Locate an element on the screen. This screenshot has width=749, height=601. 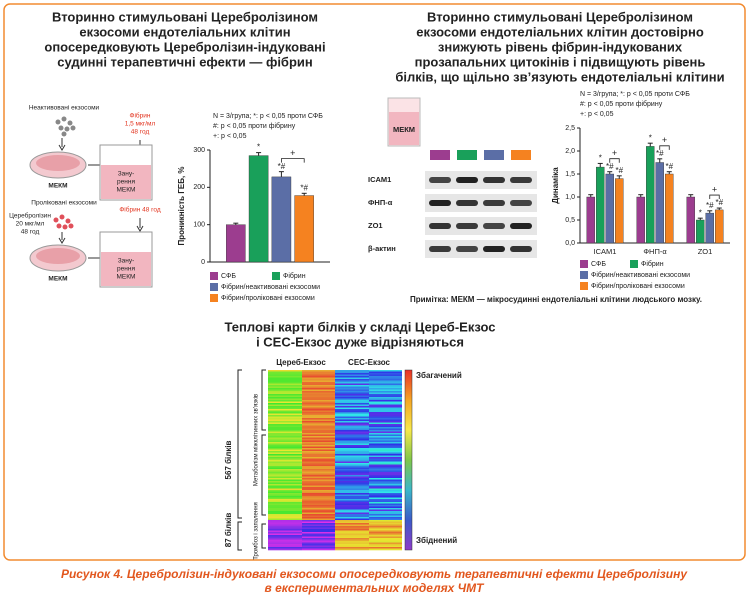
y-tick-label: 0,0 is located at coordinates (570, 243).